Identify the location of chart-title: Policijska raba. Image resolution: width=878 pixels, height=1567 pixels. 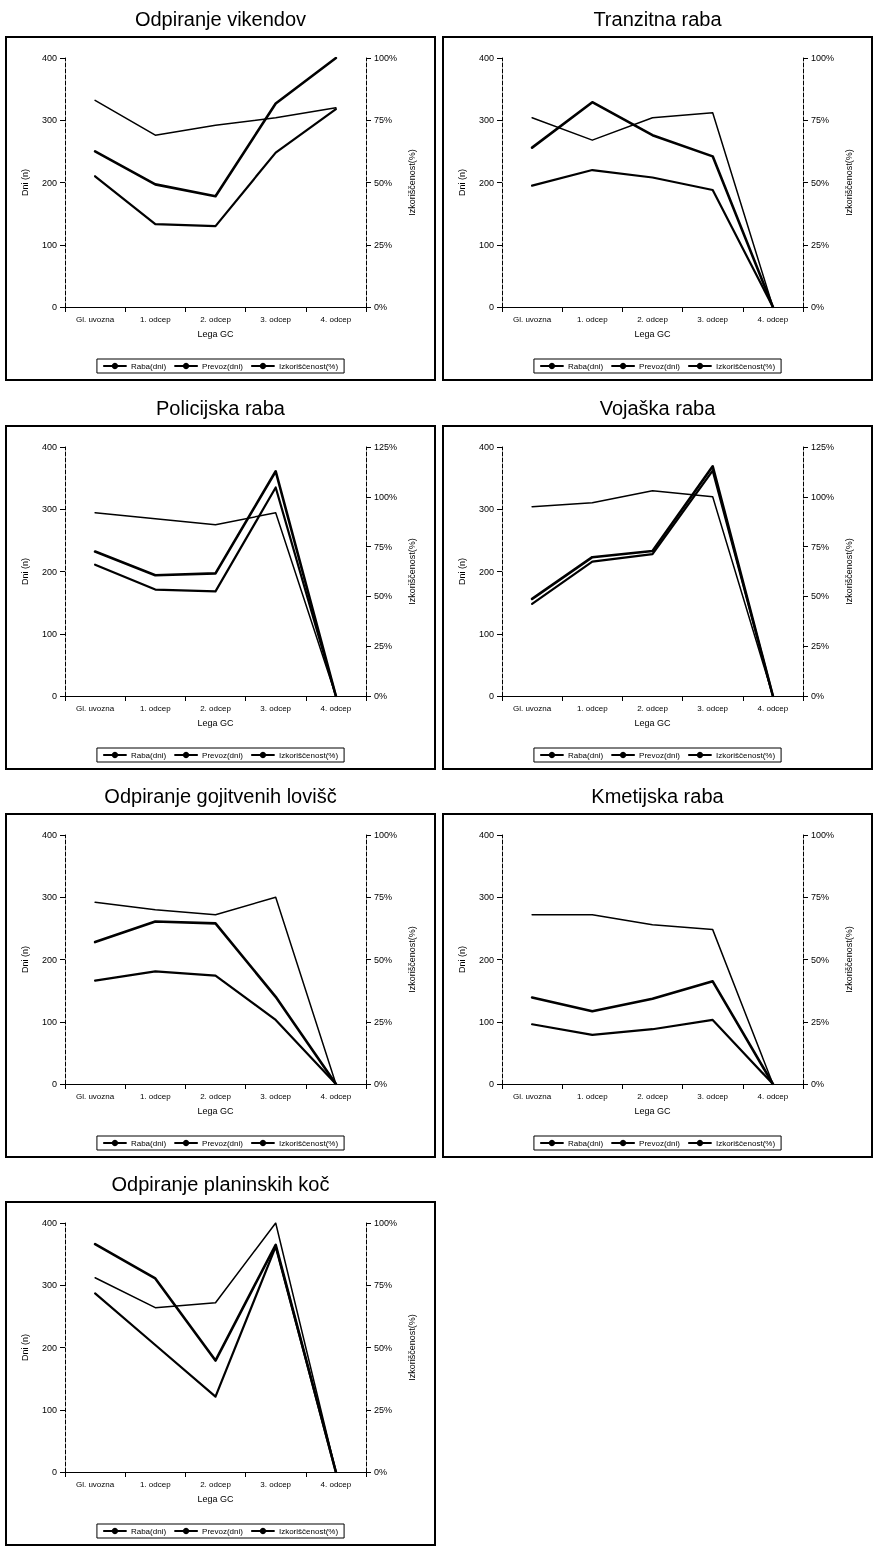
(221, 408).